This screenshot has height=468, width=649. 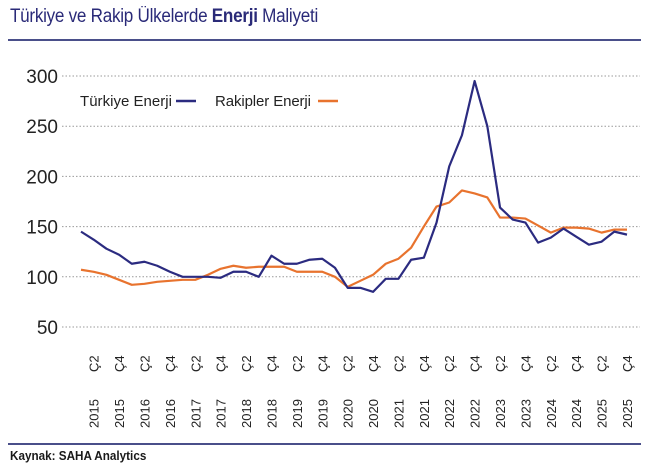 I want to click on title-prefix: Türkiye ve Rakip Ülkelerde, so click(x=109, y=16).